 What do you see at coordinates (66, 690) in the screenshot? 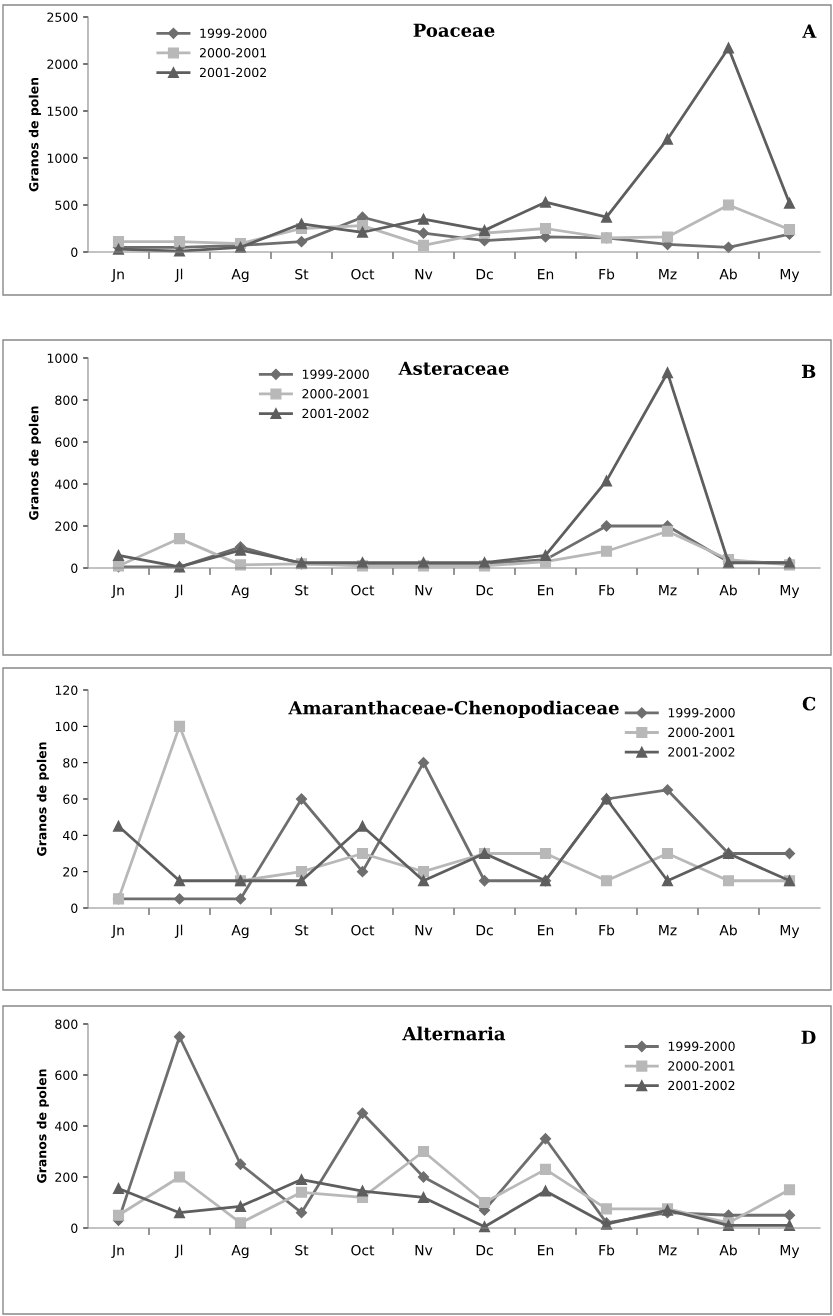
I see `y-tick-label: 120` at bounding box center [66, 690].